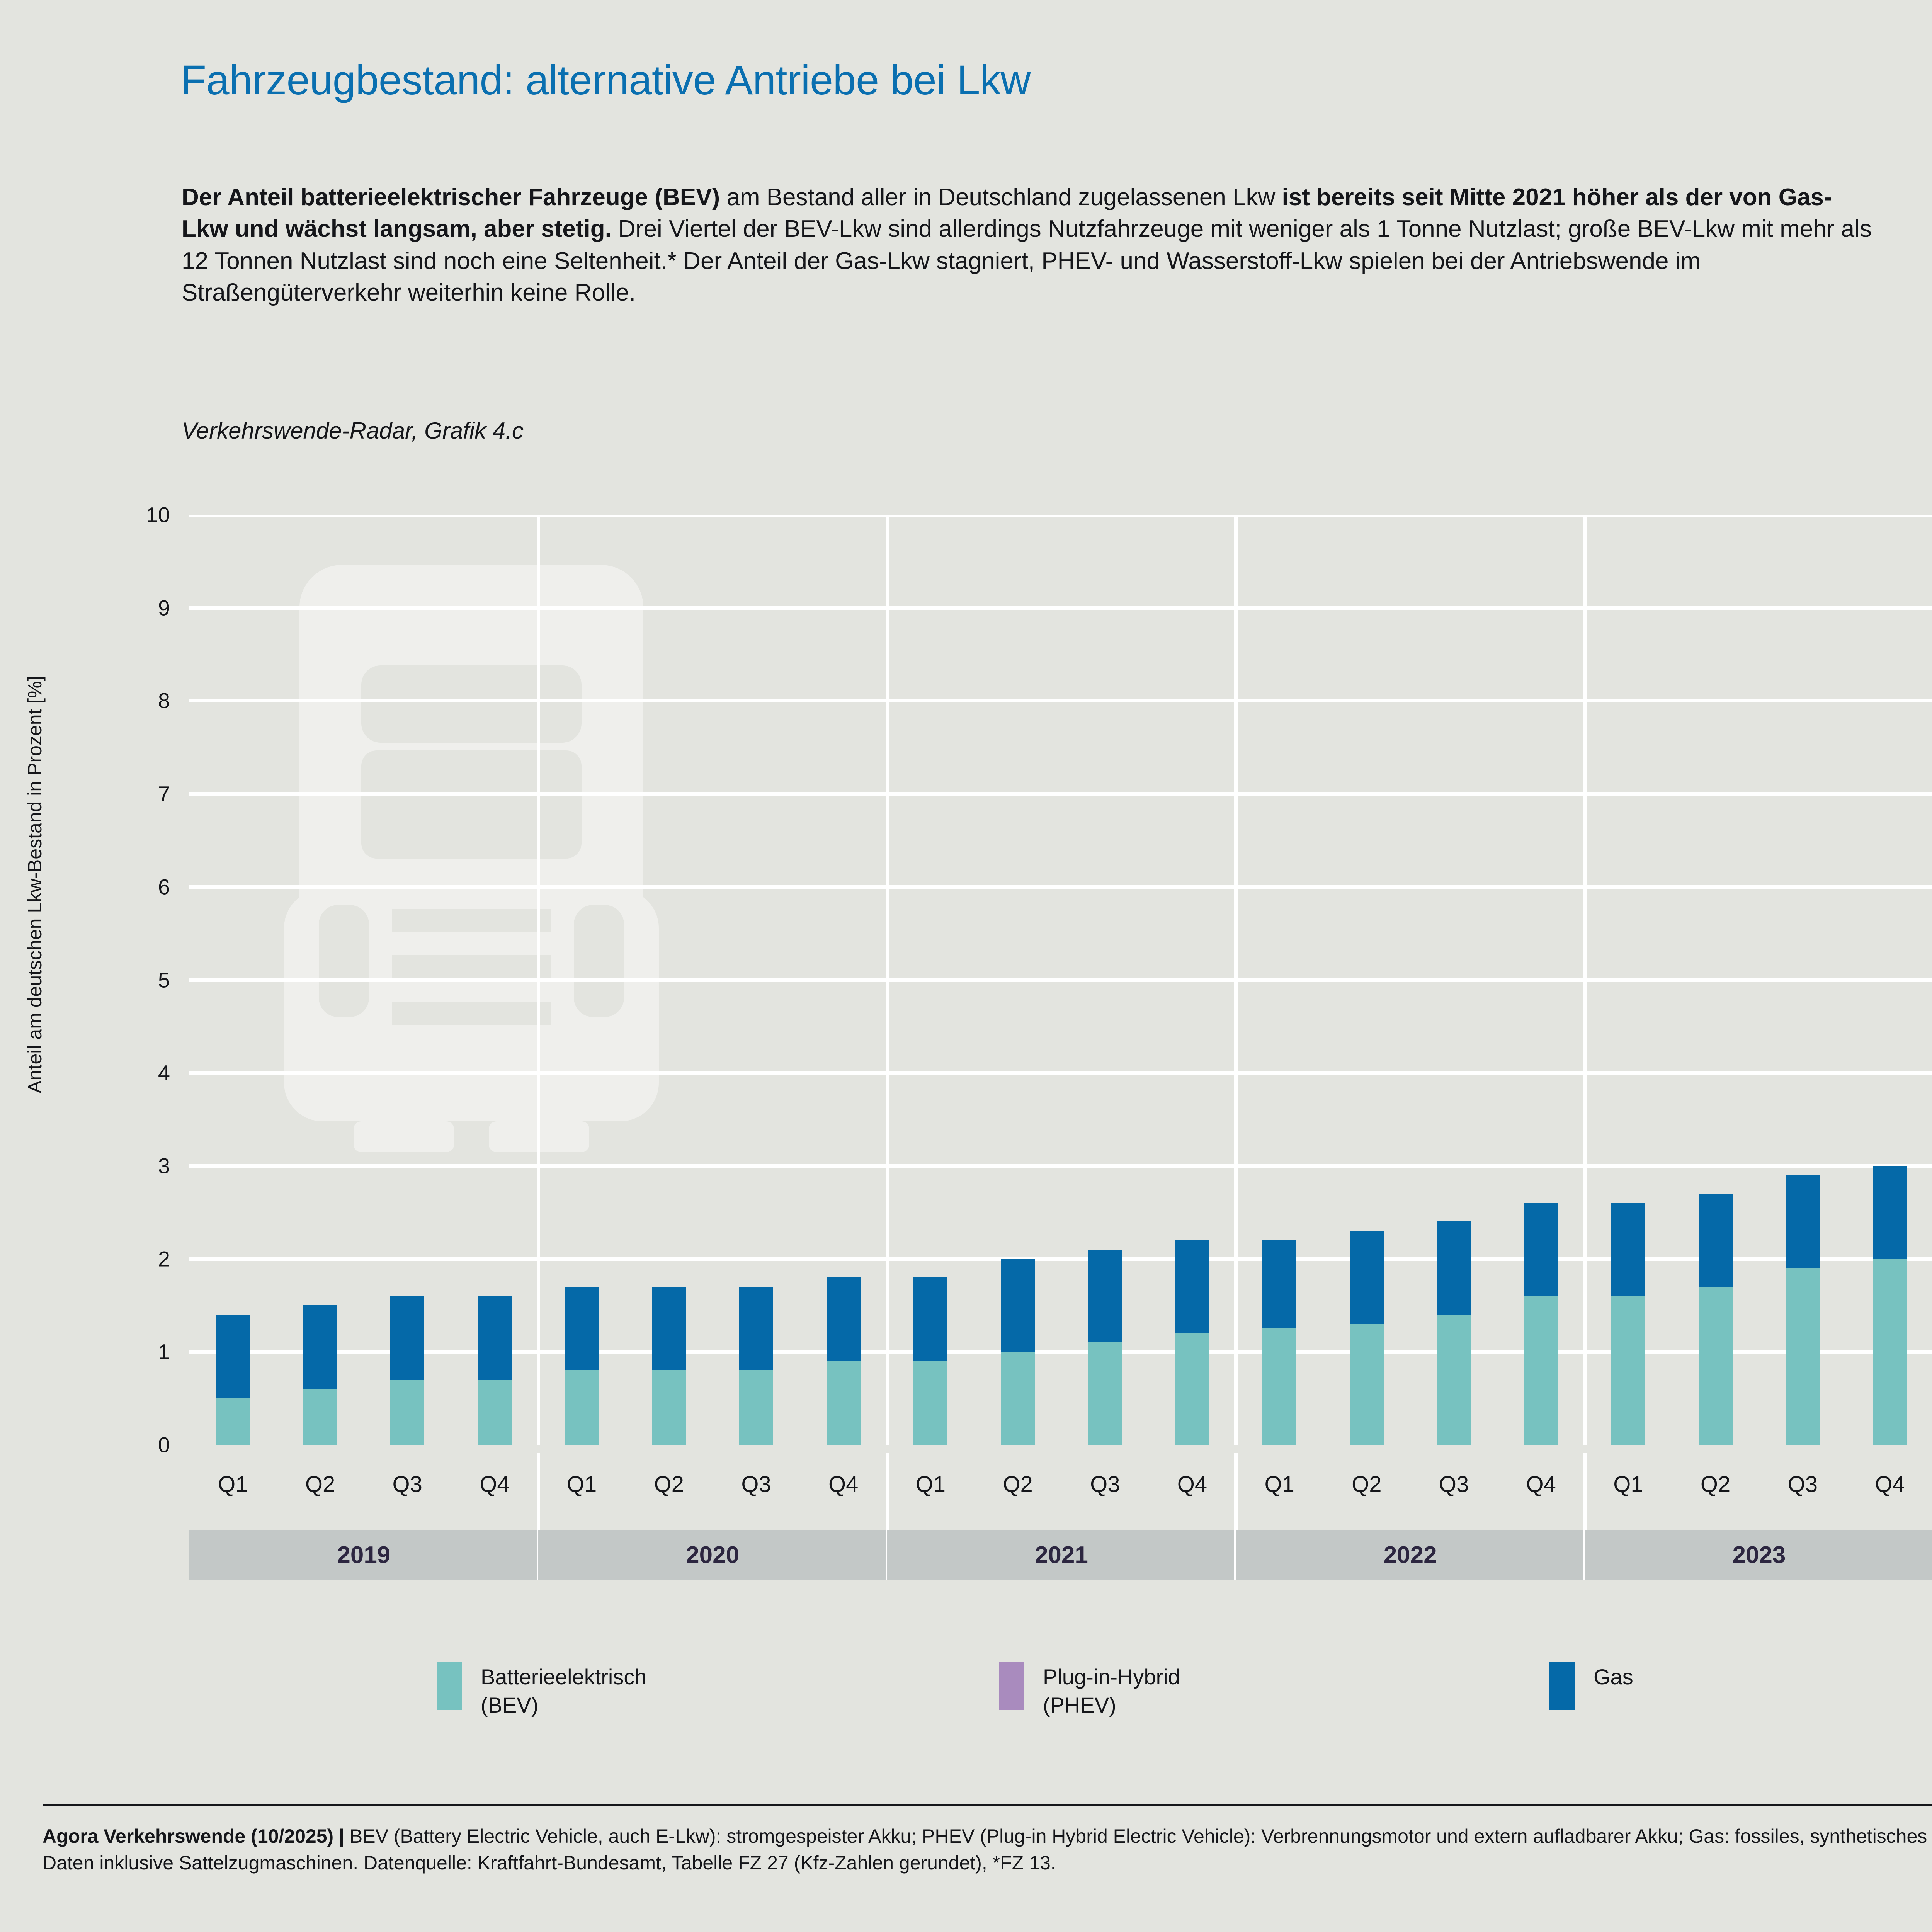 This screenshot has width=1932, height=1932. I want to click on x-tick-2020-Q3: Q3, so click(756, 1484).